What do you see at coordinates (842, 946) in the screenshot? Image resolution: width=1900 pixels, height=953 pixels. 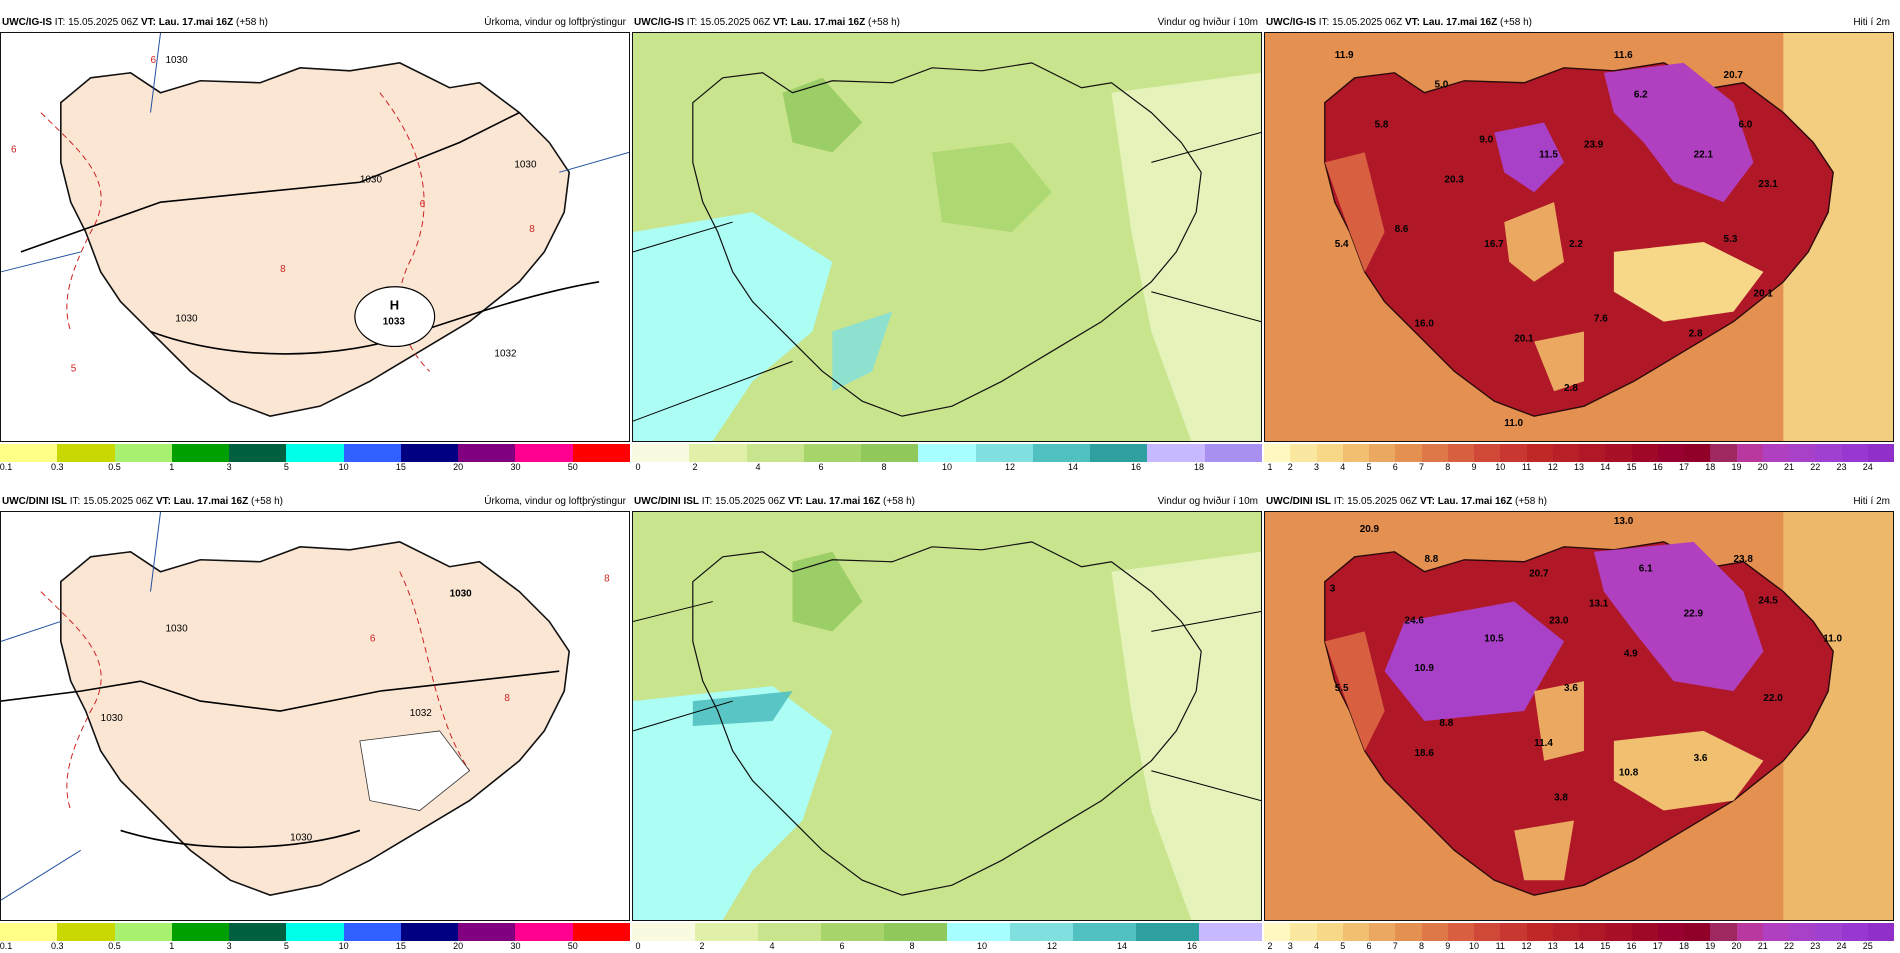 I see `colorbar-tick-label: 6` at bounding box center [842, 946].